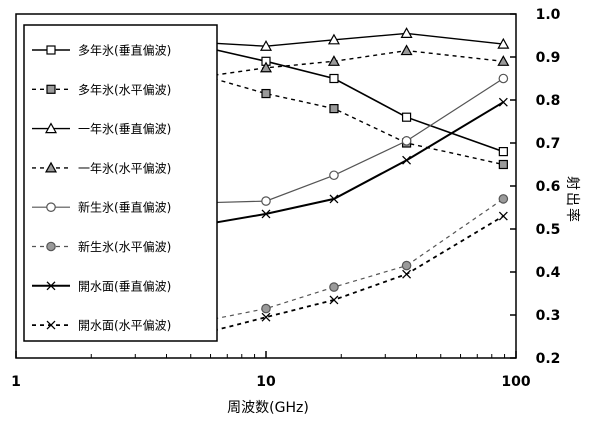  I want to click on legend-item: 一年氷(水平偏波), so click(101, 167).